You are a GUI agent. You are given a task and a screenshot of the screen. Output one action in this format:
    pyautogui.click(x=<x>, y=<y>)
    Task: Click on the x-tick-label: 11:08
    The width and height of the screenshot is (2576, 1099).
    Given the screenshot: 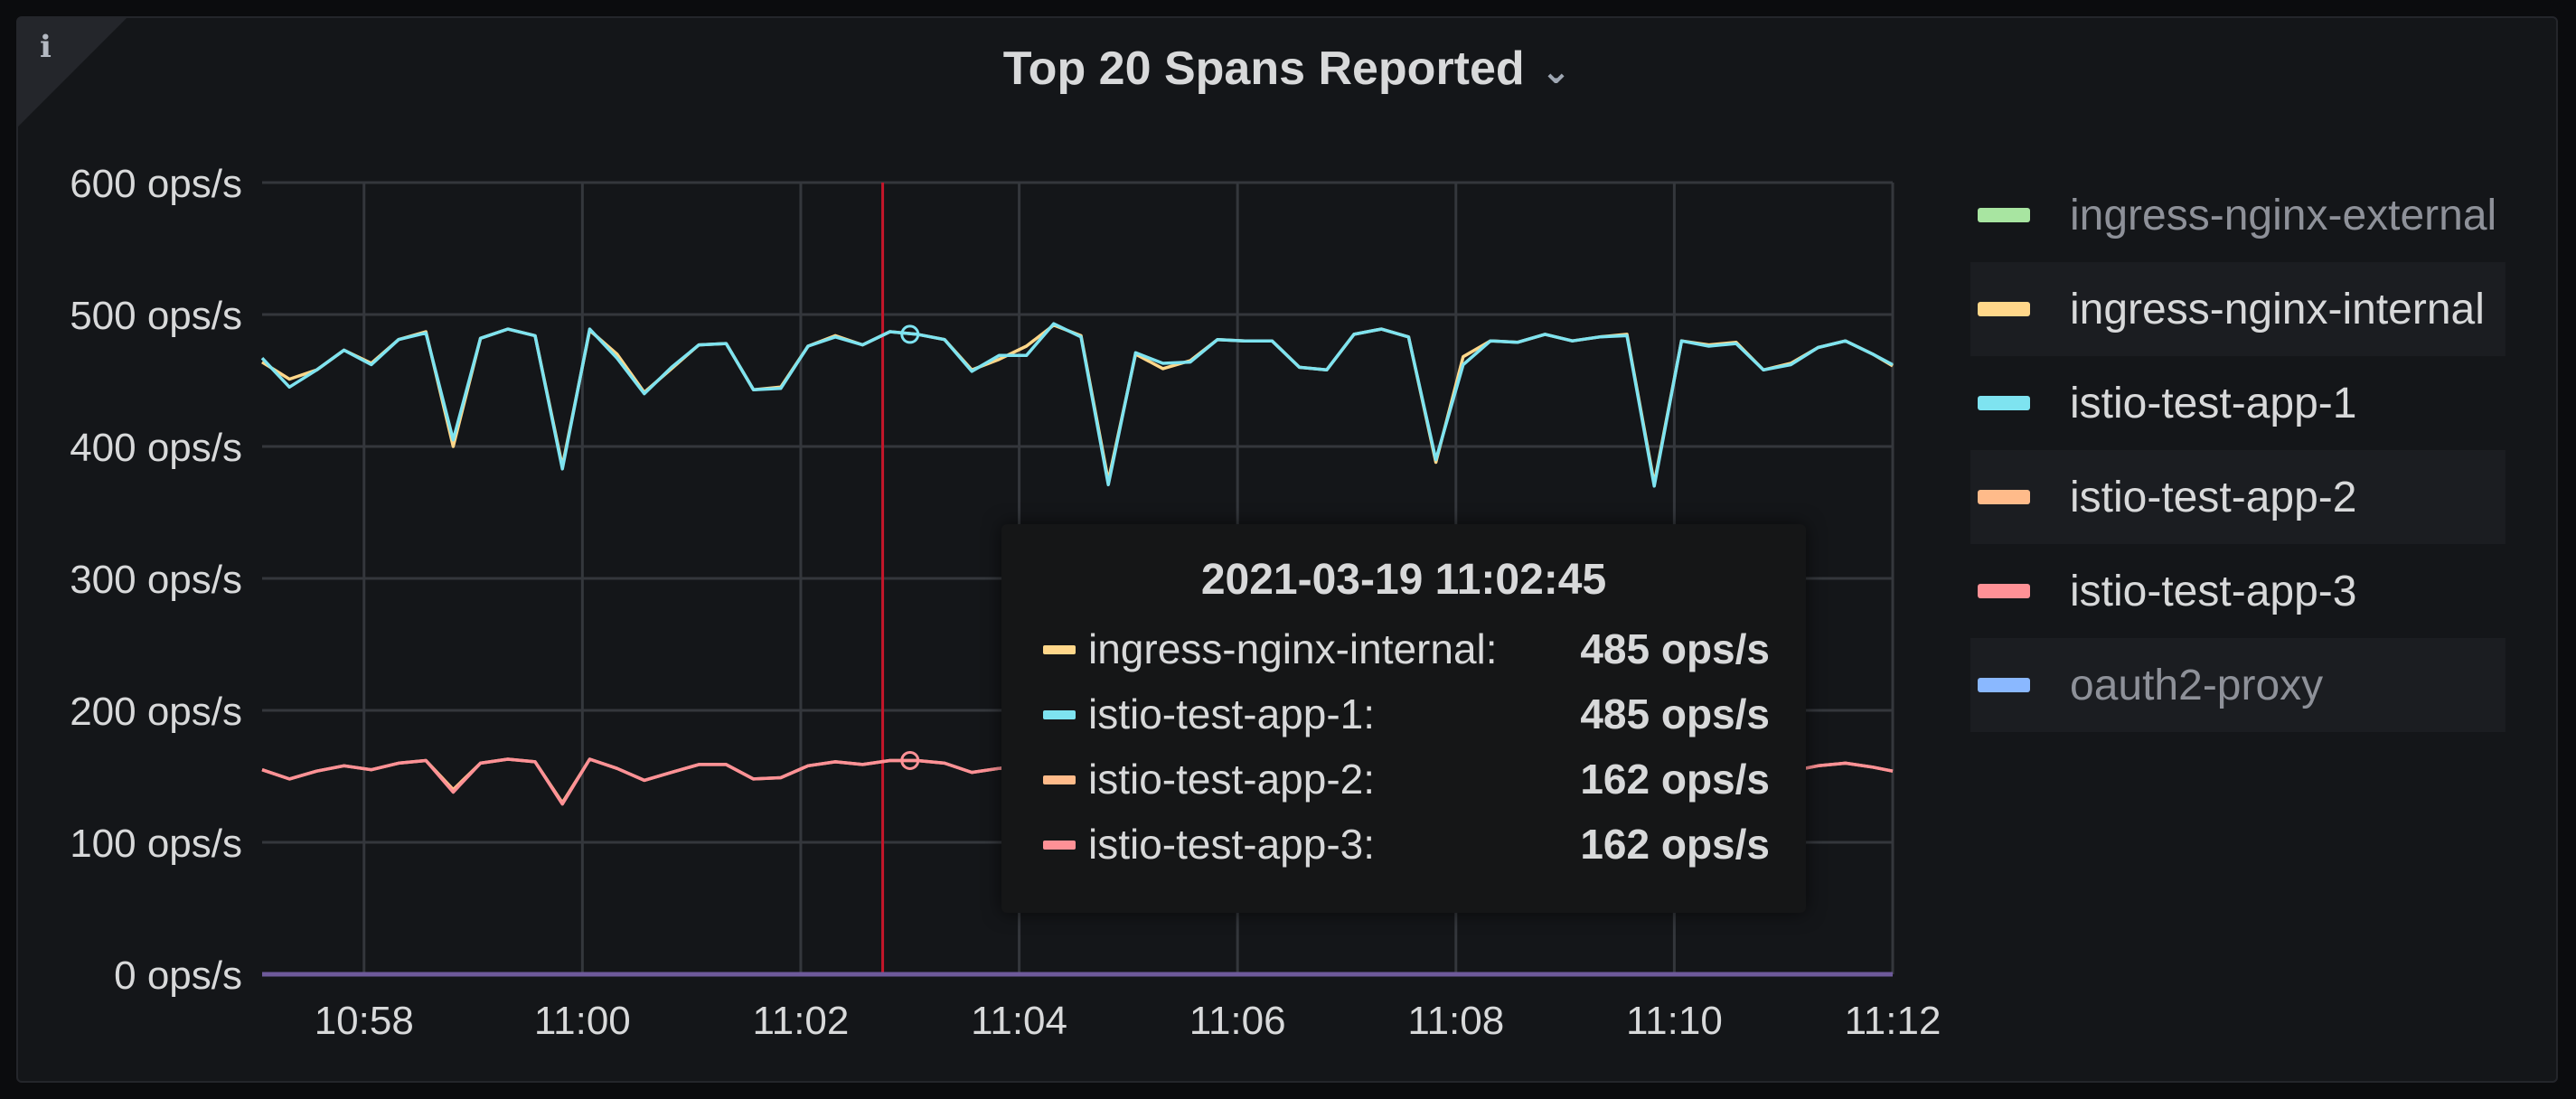 What is the action you would take?
    pyautogui.click(x=1455, y=1021)
    